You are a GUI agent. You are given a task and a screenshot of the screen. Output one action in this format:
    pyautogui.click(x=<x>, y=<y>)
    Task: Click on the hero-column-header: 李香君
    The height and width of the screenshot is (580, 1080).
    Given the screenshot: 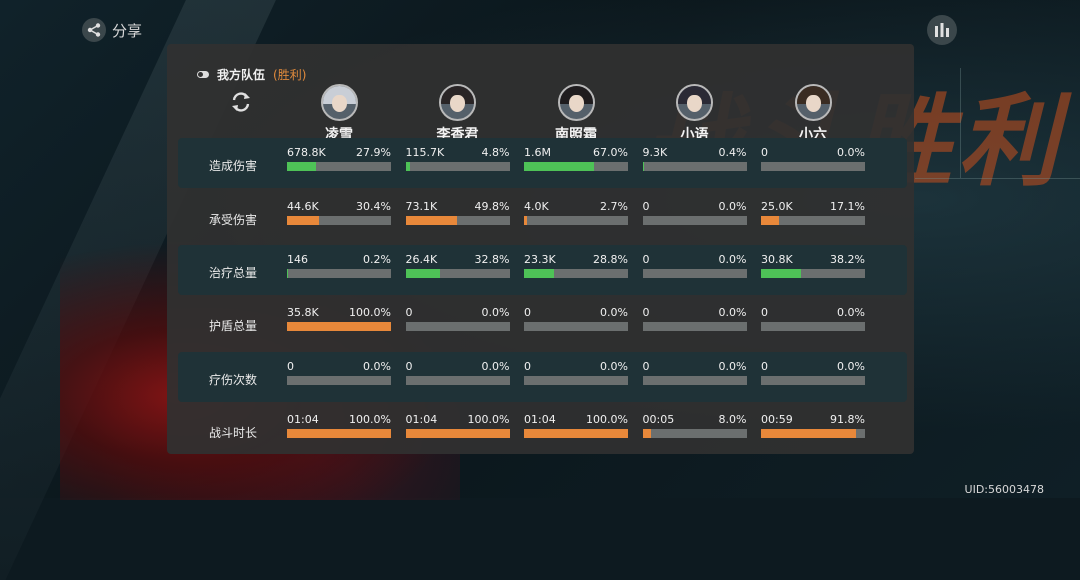 What is the action you would take?
    pyautogui.click(x=458, y=114)
    